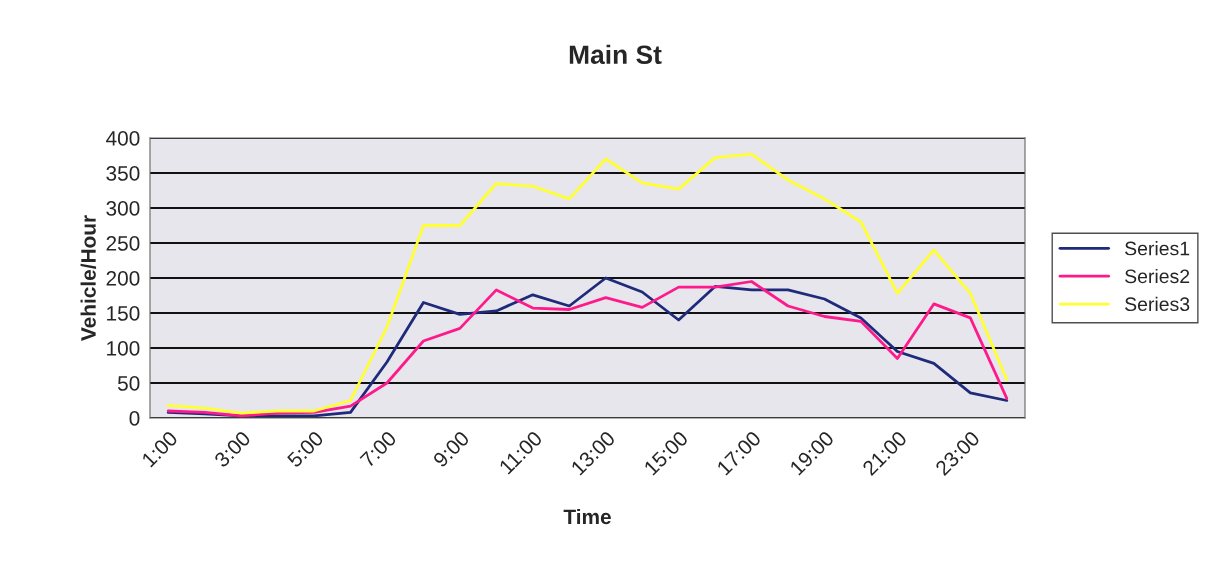  I want to click on y-tick-label: 0, so click(134, 418).